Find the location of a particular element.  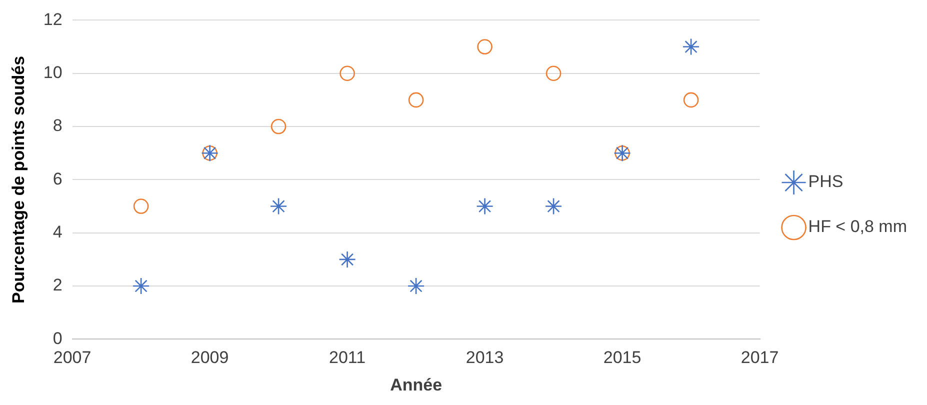

y-tick-label: 0 is located at coordinates (57, 338).